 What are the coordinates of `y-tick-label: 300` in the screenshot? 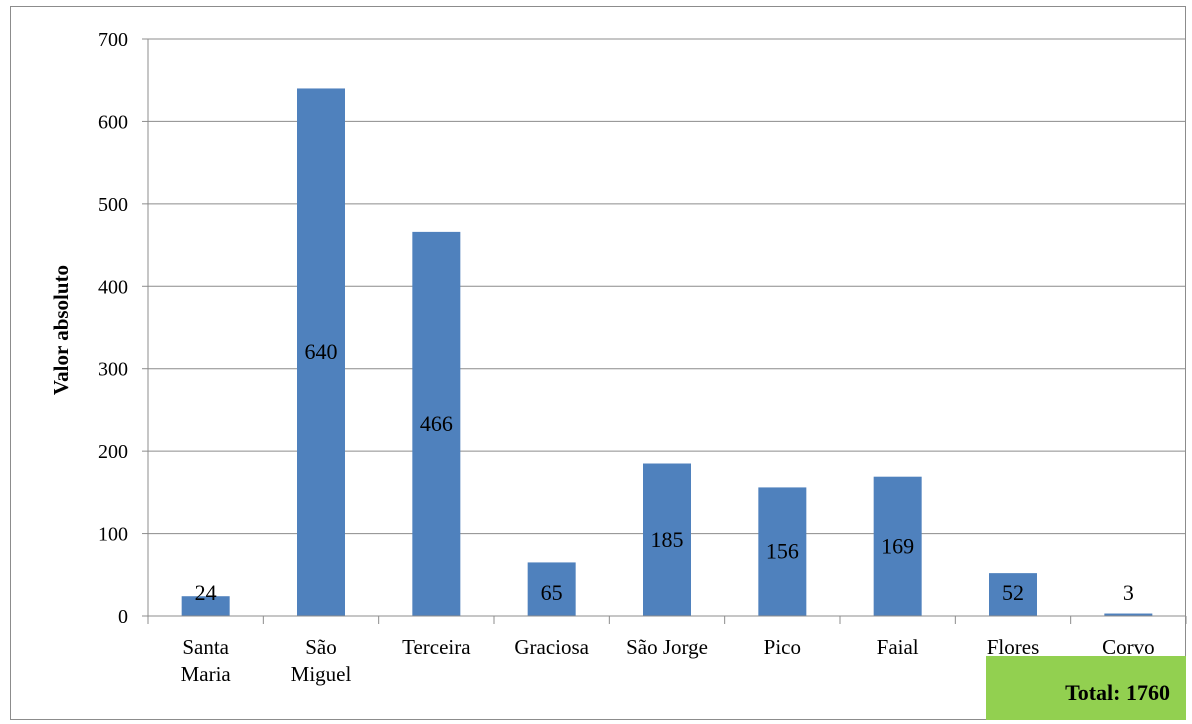 It's located at (113, 370).